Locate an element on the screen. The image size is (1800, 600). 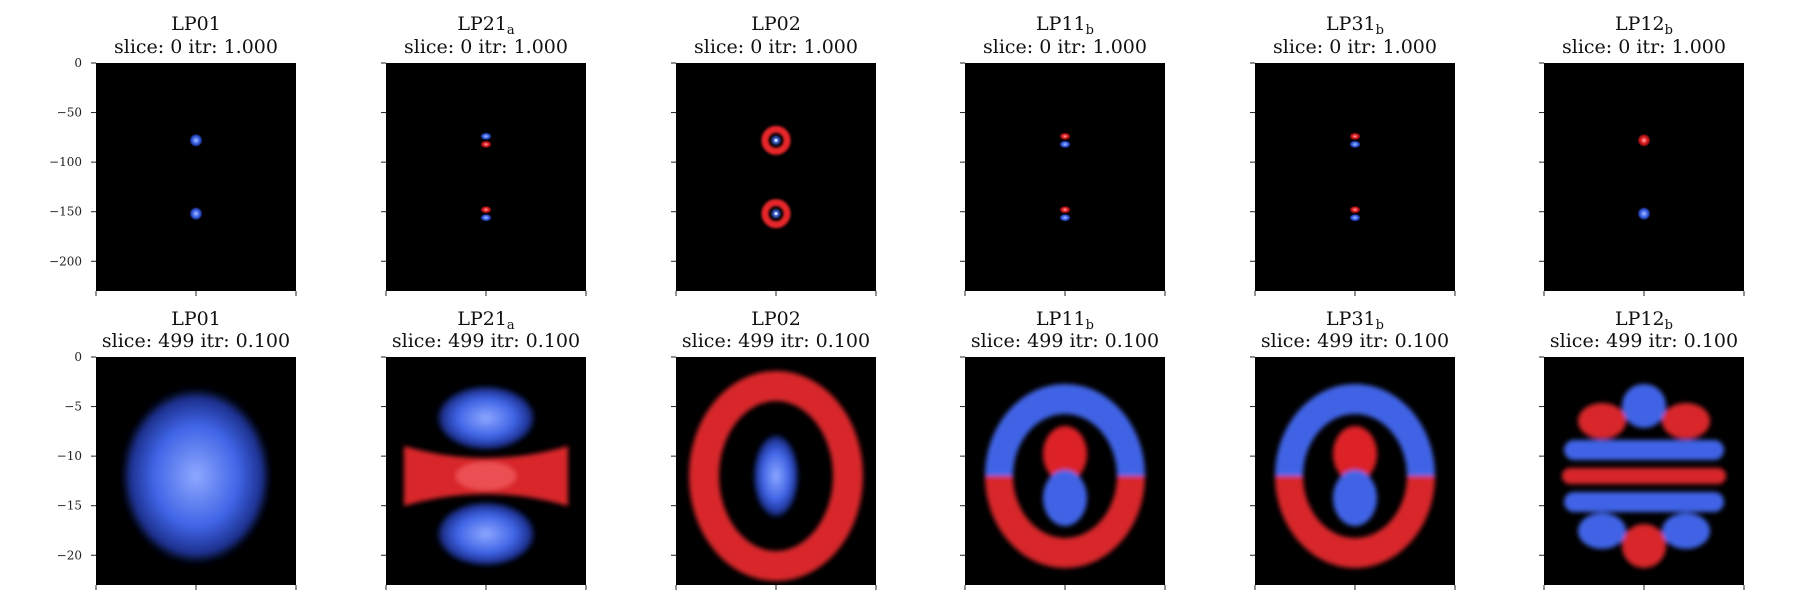
mode-lobe-center-highlight is located at coordinates (486, 475).